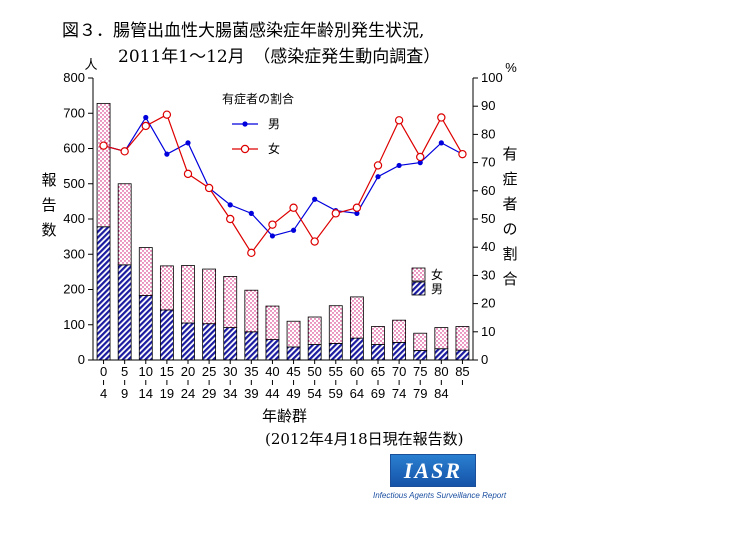 The image size is (732, 556). Describe the element at coordinates (49, 205) in the screenshot. I see `y-axis-left-label: 報告数` at that location.